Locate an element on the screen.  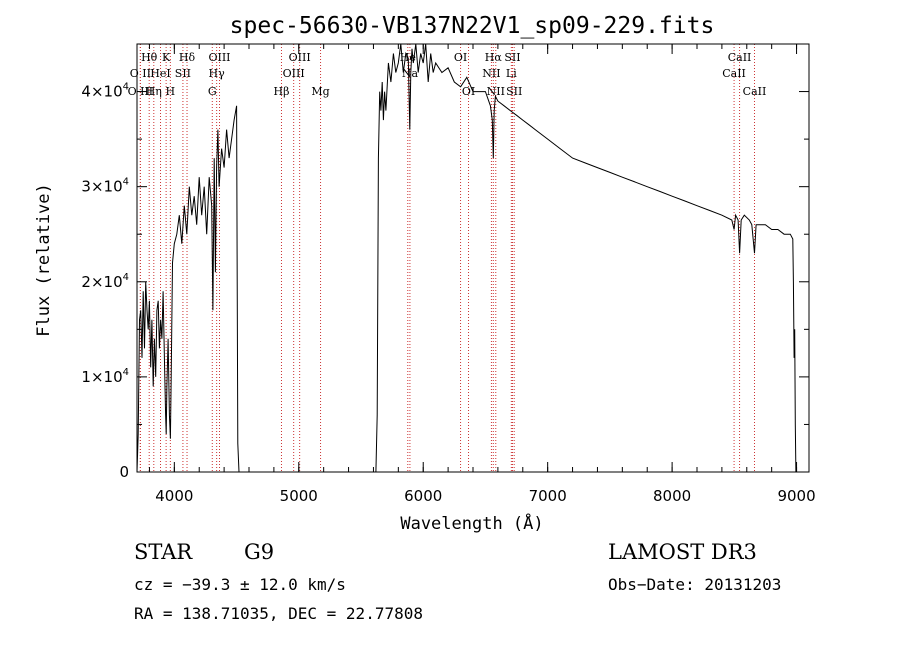
line-label-23: SII is located at coordinates (512, 57).